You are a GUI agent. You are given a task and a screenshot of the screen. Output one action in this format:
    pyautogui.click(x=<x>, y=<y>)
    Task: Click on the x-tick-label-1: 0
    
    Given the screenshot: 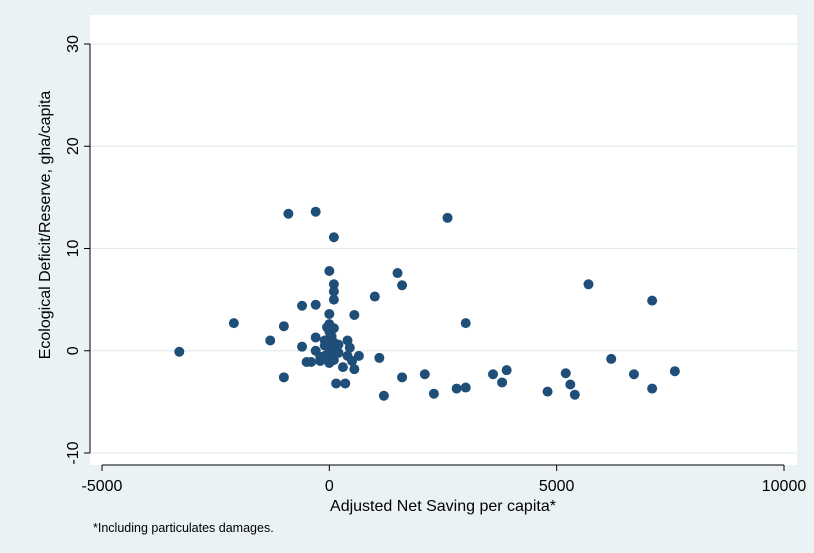 What is the action you would take?
    pyautogui.click(x=329, y=486)
    